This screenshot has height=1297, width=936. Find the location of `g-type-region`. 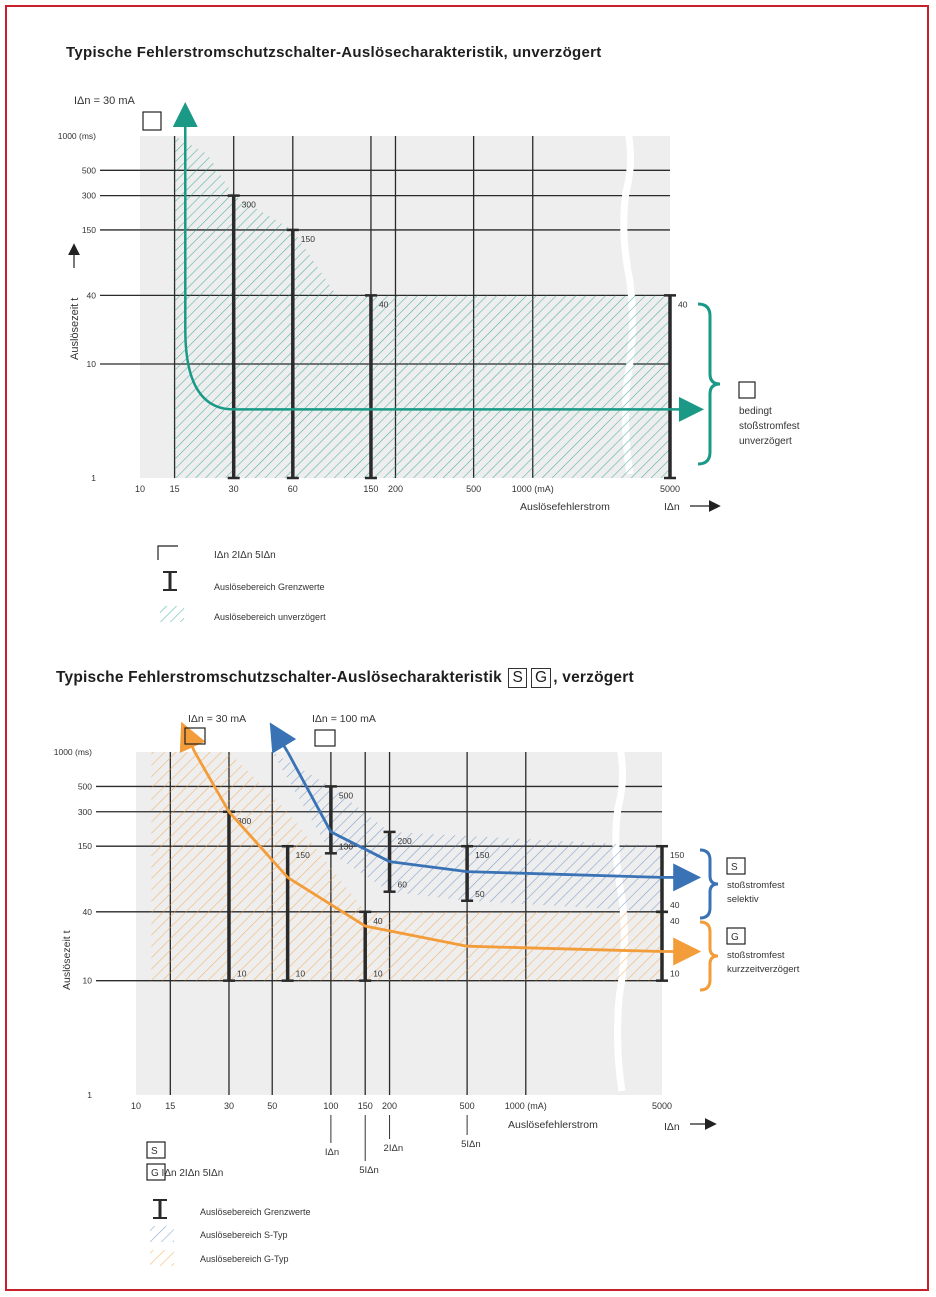

g-type-region is located at coordinates (406, 866).